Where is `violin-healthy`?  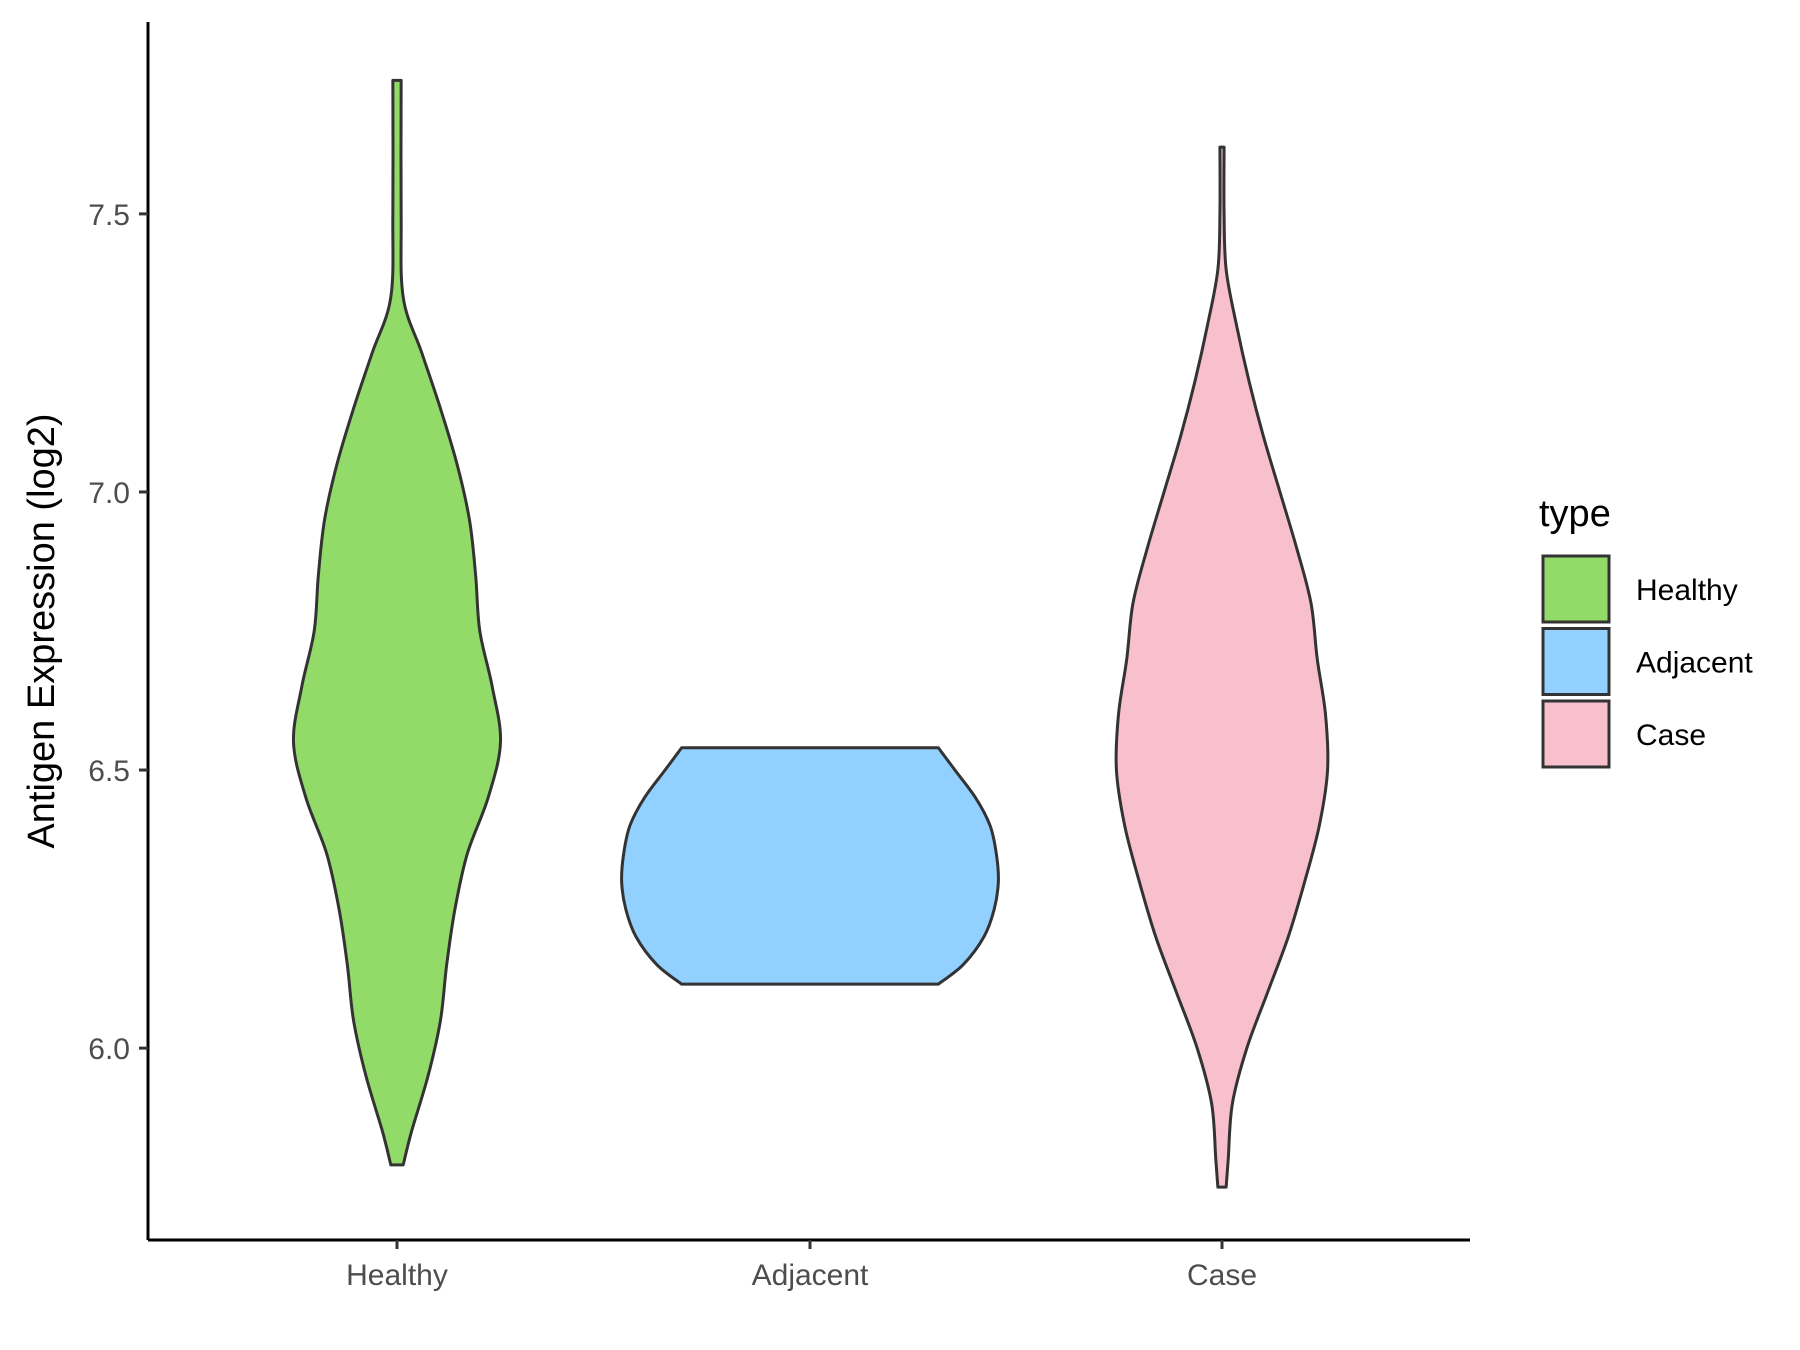
violin-healthy is located at coordinates (397, 622).